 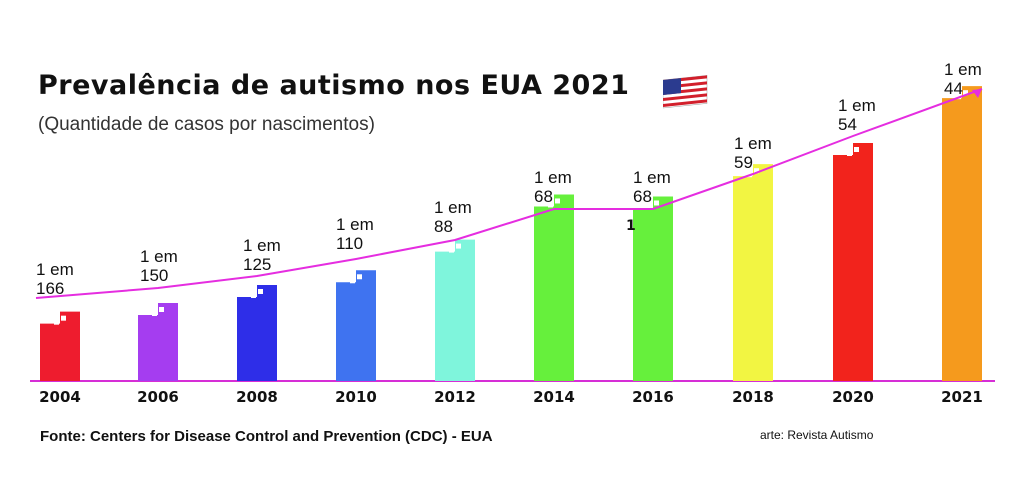 What do you see at coordinates (334, 85) in the screenshot?
I see `chart-title: Prevalência de autismo nos EUA 2021` at bounding box center [334, 85].